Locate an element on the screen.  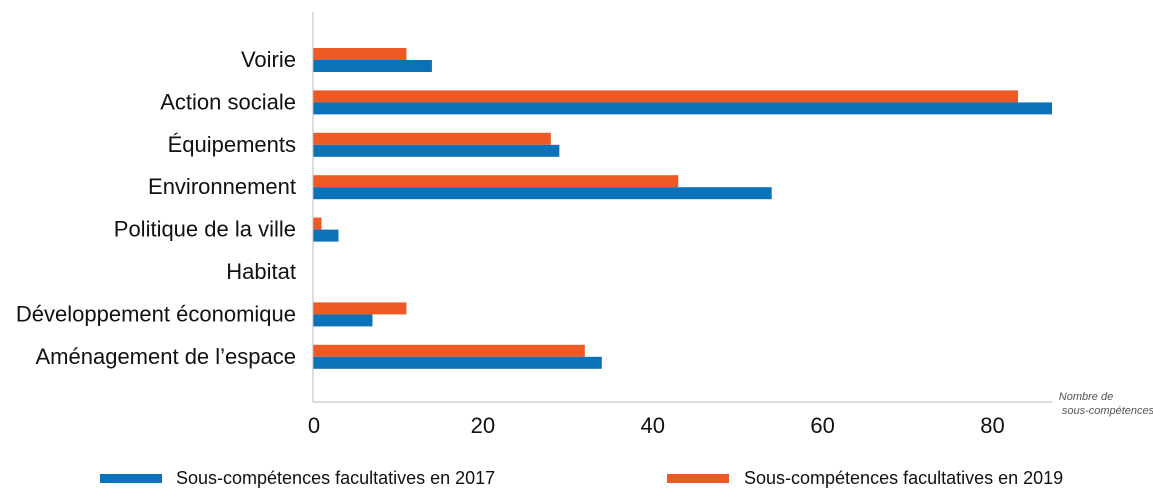
category-label: Aménagement de l’espace is located at coordinates (166, 356).